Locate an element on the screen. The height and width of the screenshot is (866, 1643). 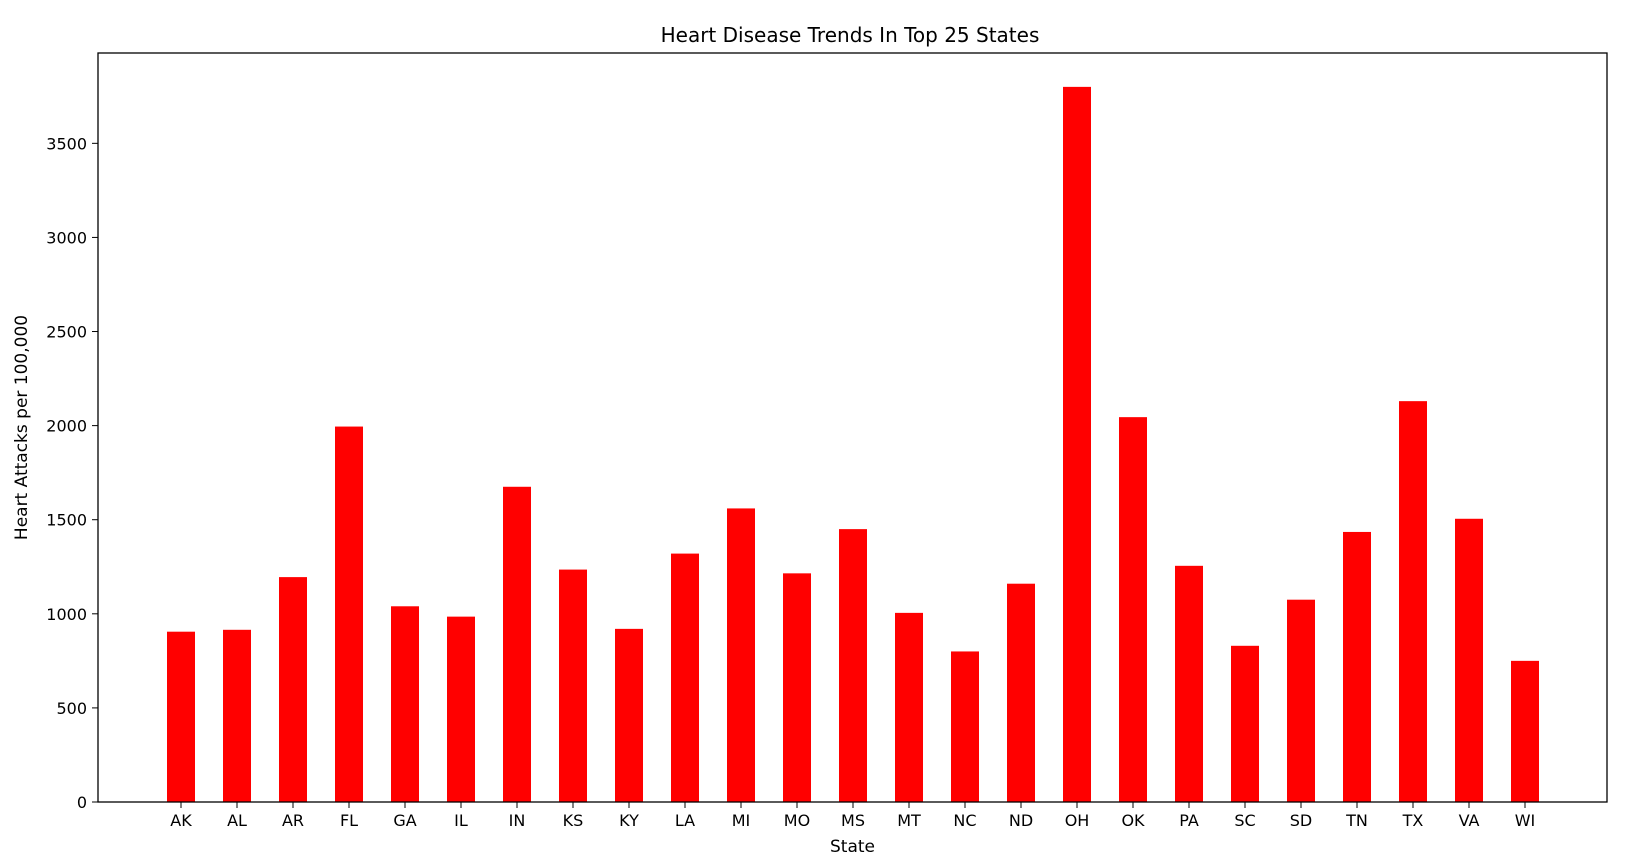
x-tick-label: TN is located at coordinates (1356, 820).